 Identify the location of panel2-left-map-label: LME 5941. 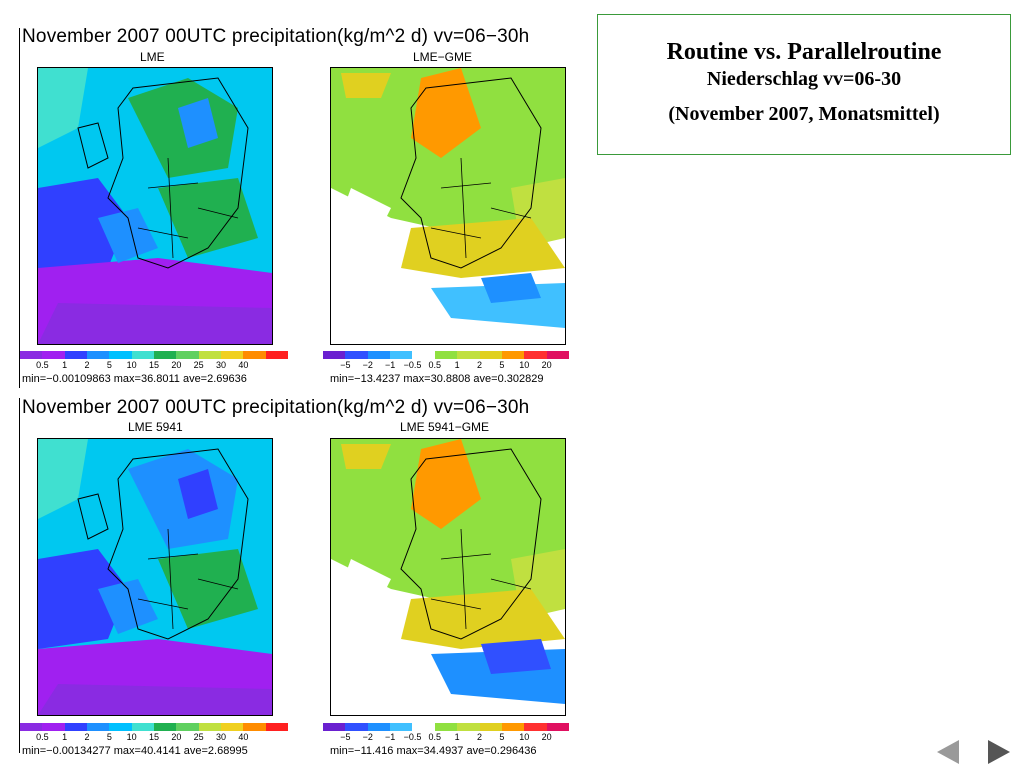
(155, 427).